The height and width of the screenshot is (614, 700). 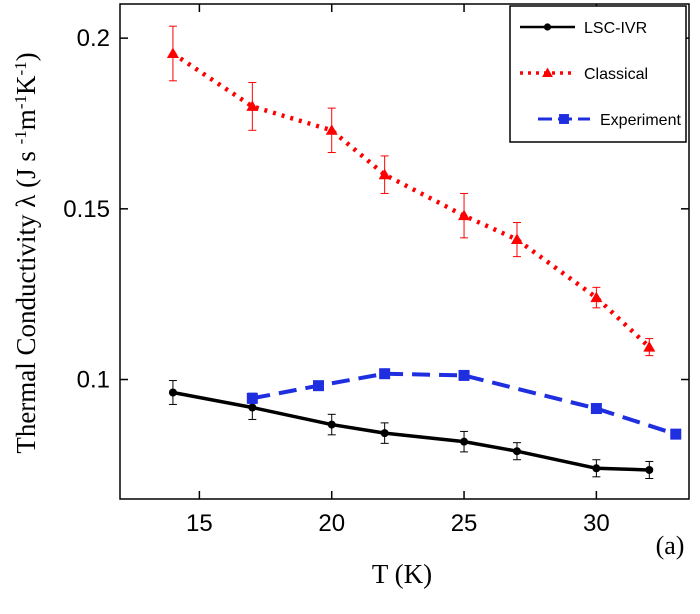 I want to click on y-tick-label: 0.1, so click(x=93, y=380).